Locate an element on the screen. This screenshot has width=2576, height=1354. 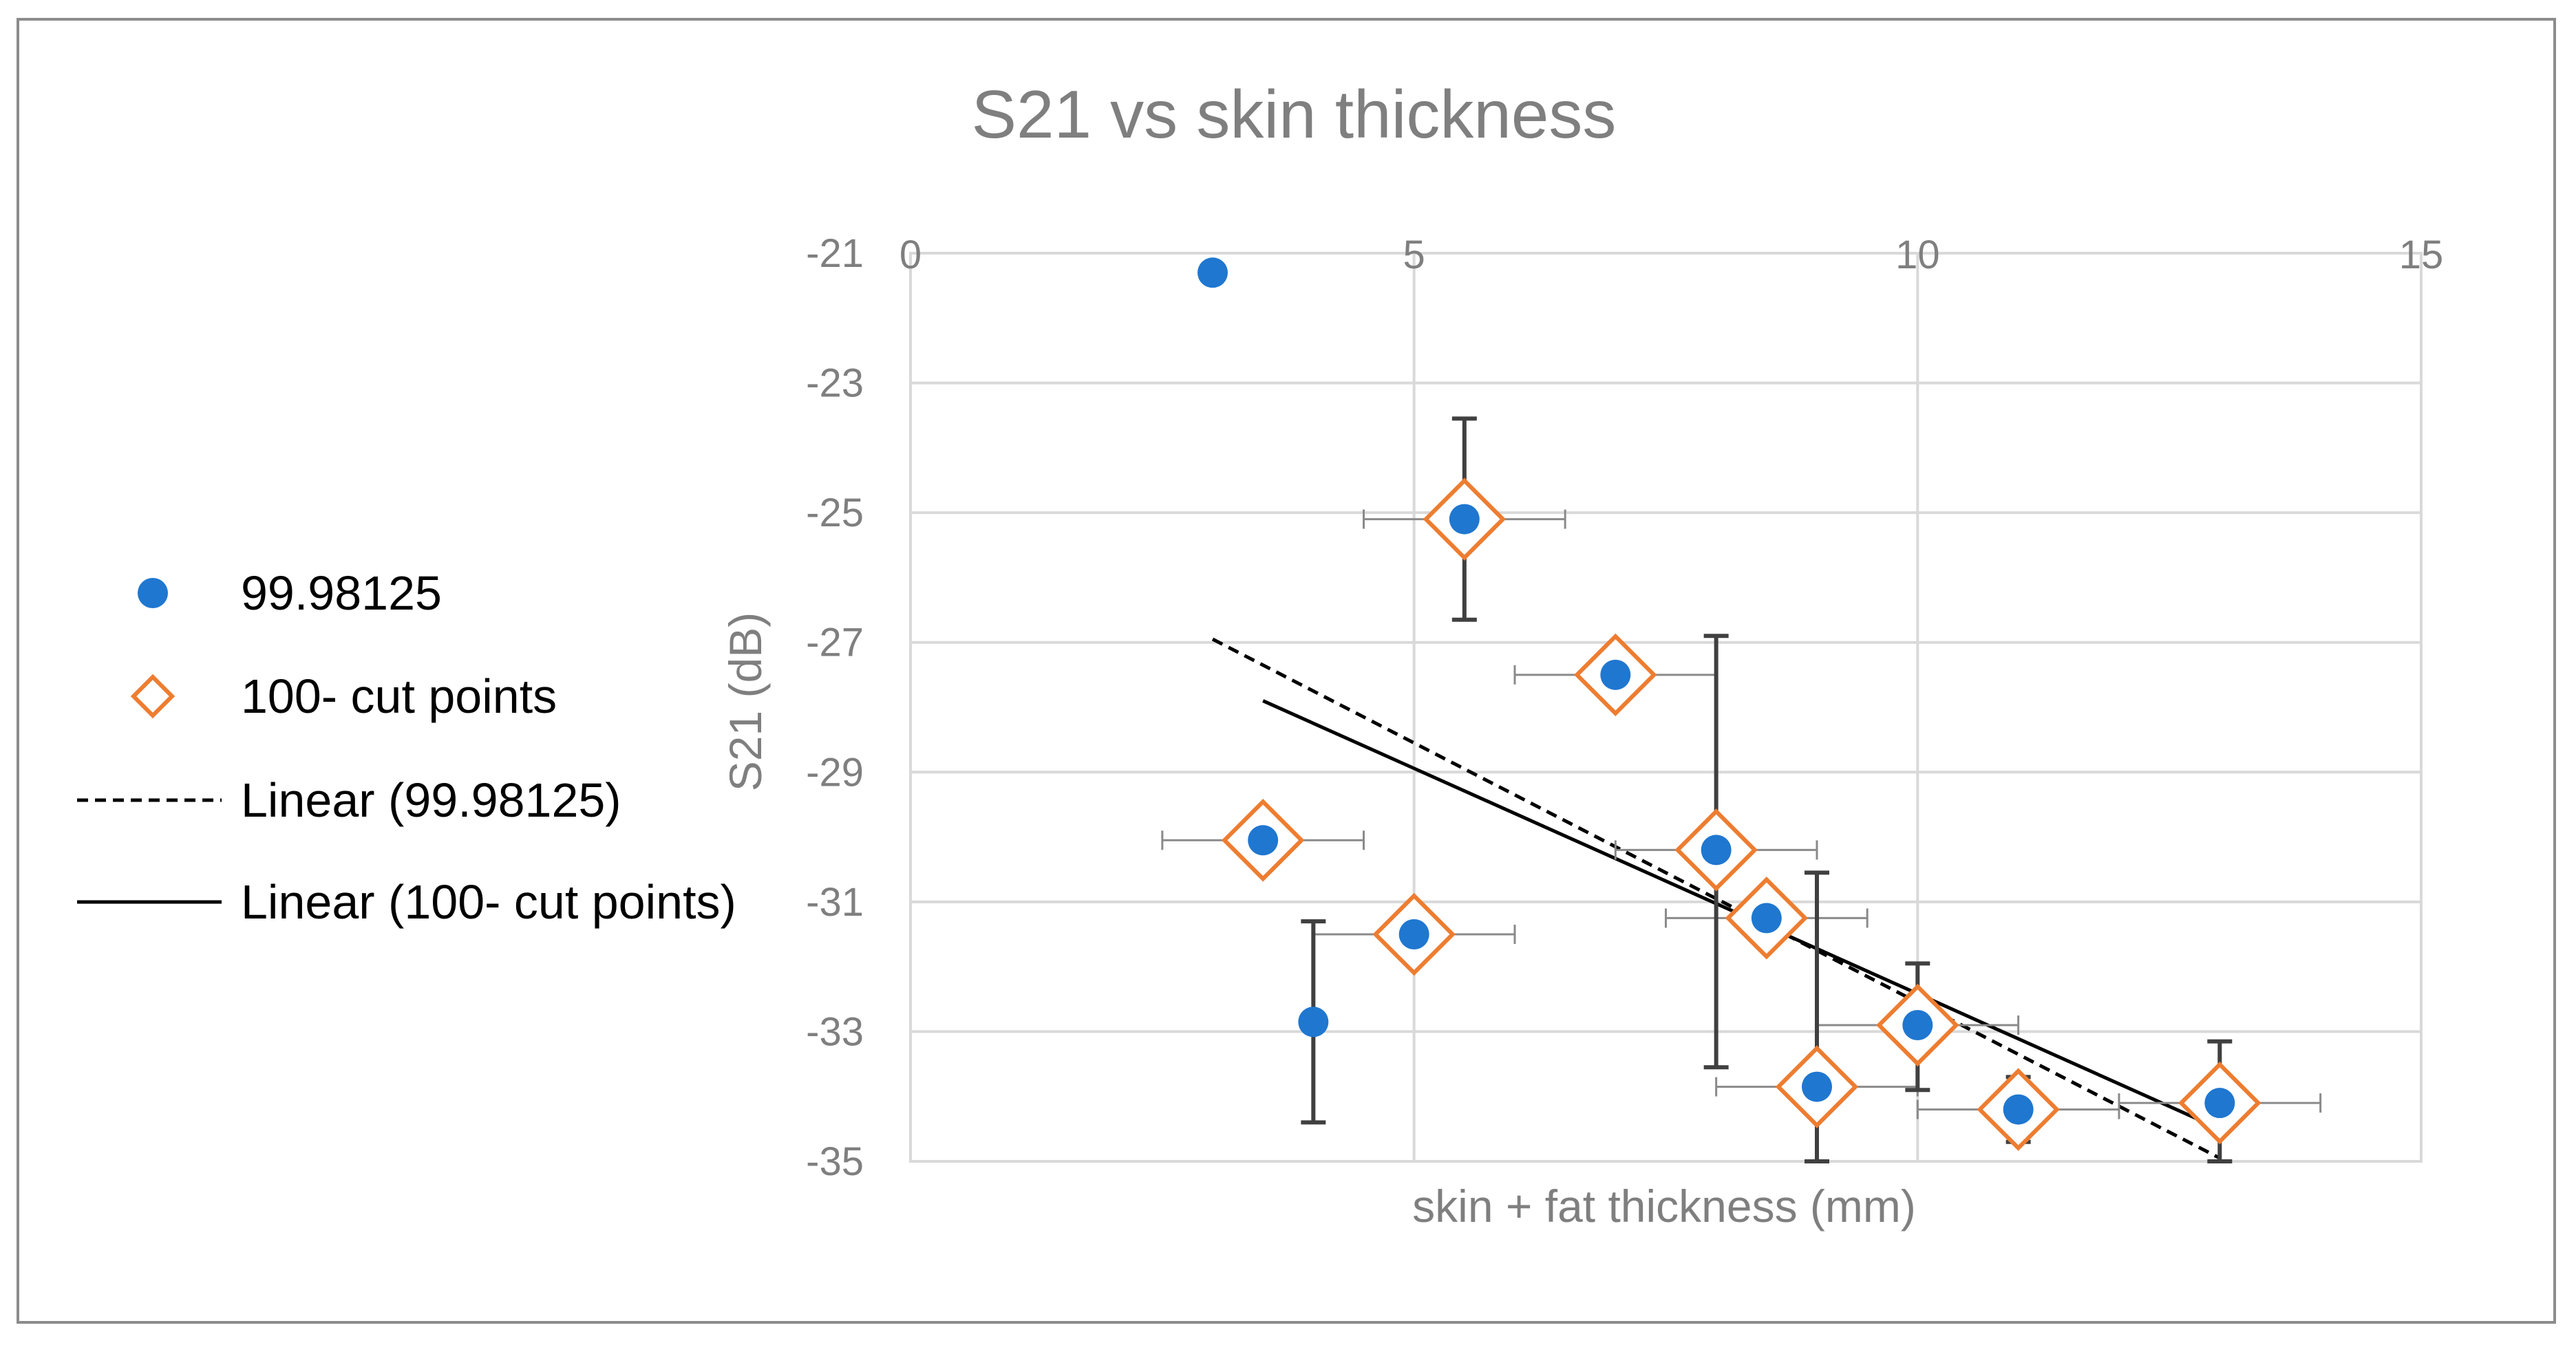
legend-diamond-icon is located at coordinates (152, 696).